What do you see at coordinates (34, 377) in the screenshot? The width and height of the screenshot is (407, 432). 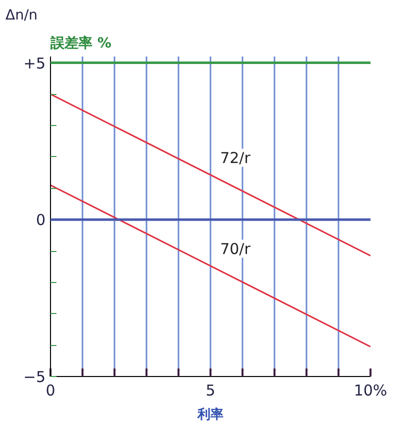 I see `y-tick-label: −5` at bounding box center [34, 377].